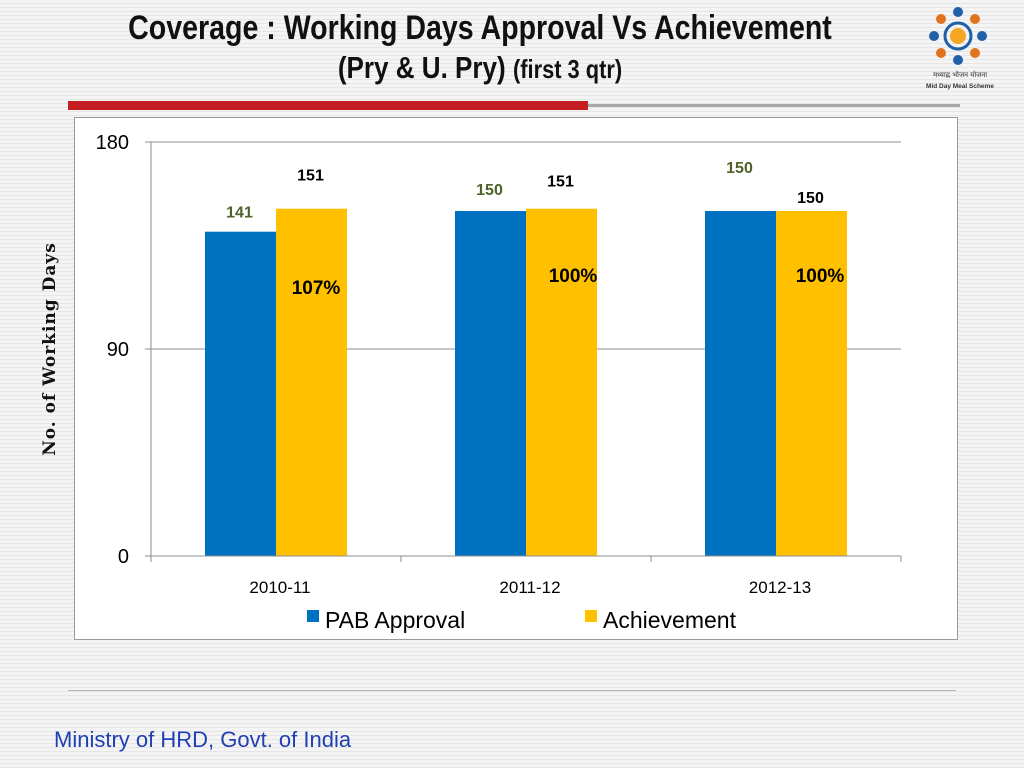 This screenshot has height=768, width=1024. Describe the element at coordinates (774, 105) in the screenshot. I see `title-underline-gray` at that location.